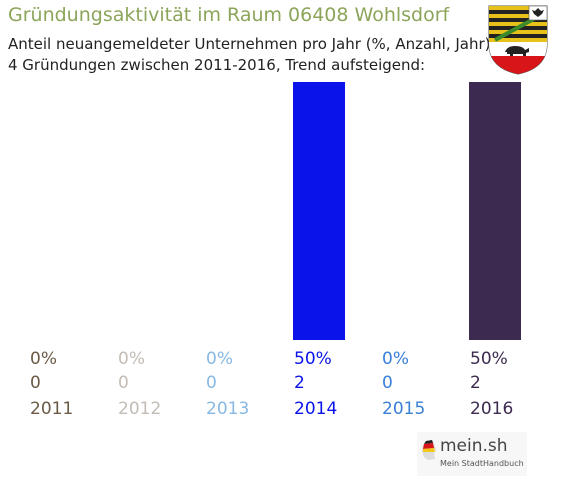 Image resolution: width=562 pixels, height=482 pixels. What do you see at coordinates (43, 359) in the screenshot?
I see `percent-label-2011: 0%` at bounding box center [43, 359].